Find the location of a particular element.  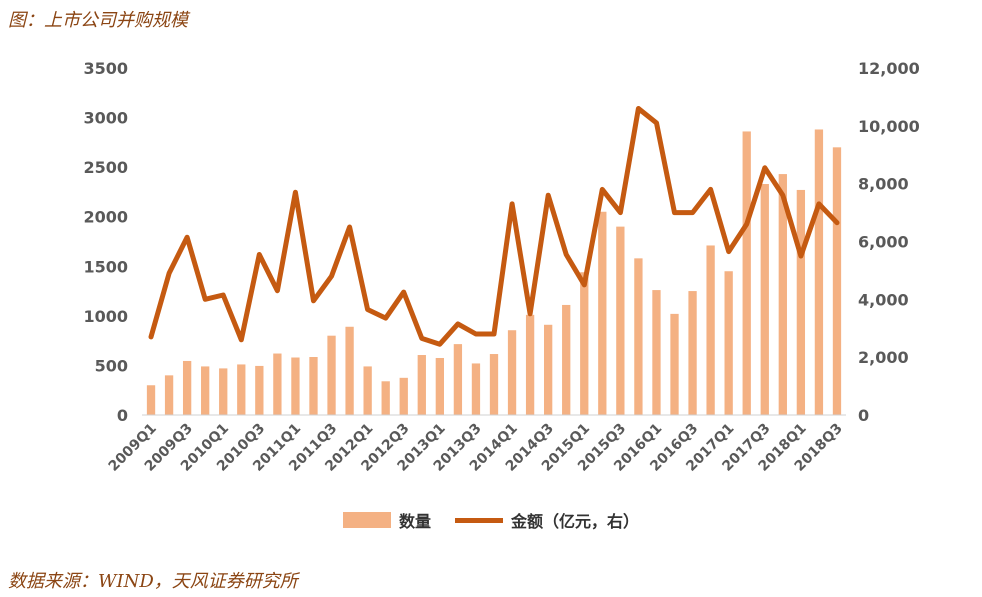

bar-2013Q4 is located at coordinates (494, 384).